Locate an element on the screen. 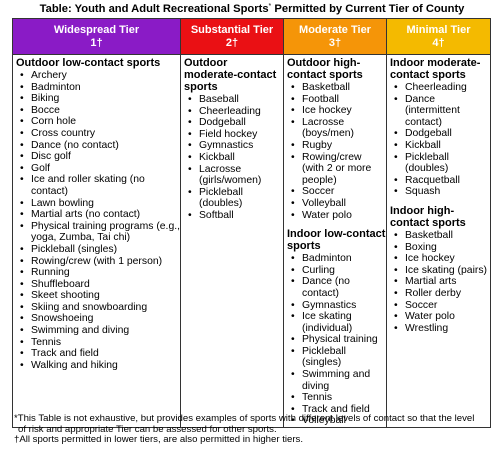 Image resolution: width=500 pixels, height=454 pixels. sport-item: Disc golf is located at coordinates (98, 157).